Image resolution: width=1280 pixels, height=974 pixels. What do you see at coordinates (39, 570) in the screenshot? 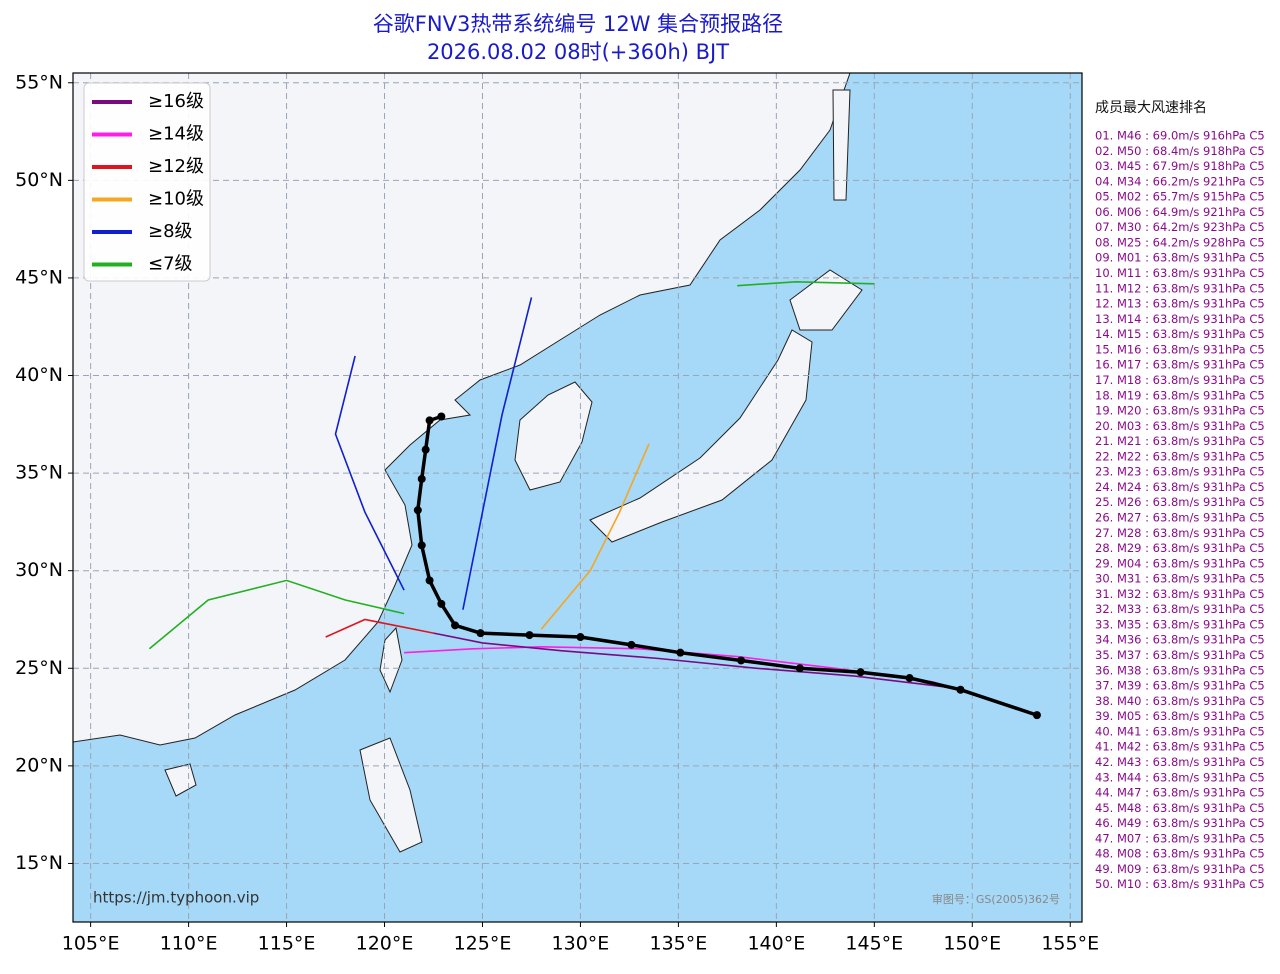
I see `y-tick-label: 30°N` at bounding box center [39, 570].